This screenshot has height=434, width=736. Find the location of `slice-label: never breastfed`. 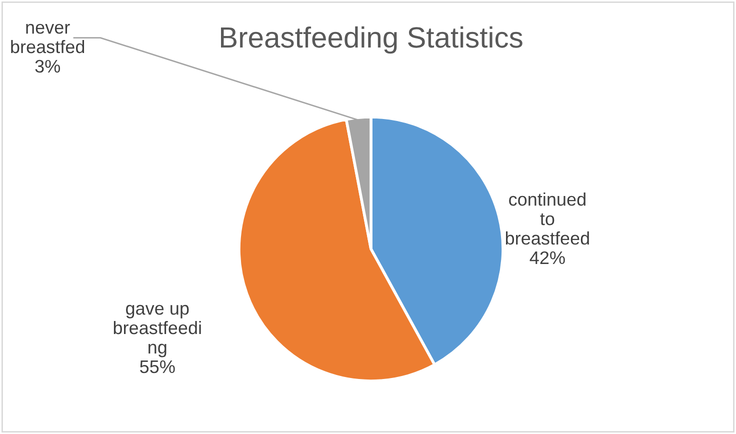

slice-label: never breastfed is located at coordinates (47, 39).